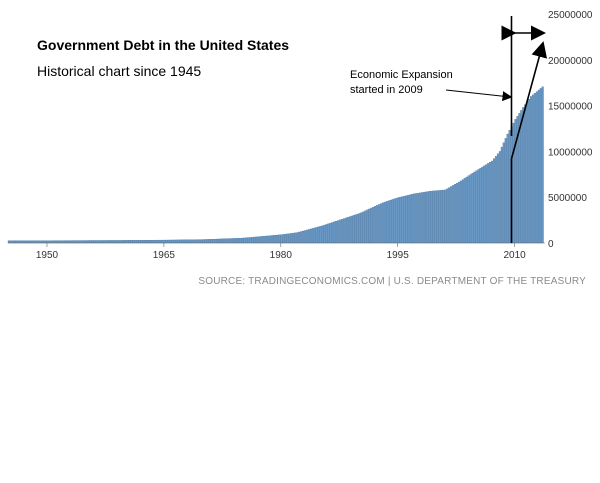 The width and height of the screenshot is (600, 483). What do you see at coordinates (567, 198) in the screenshot?
I see `y-tick-label: 5000000` at bounding box center [567, 198].